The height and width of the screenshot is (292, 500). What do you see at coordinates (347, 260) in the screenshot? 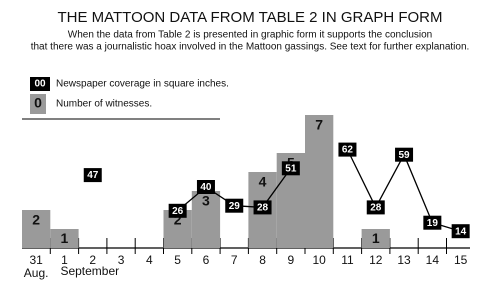
I see `x-tick-label: 11` at bounding box center [347, 260].